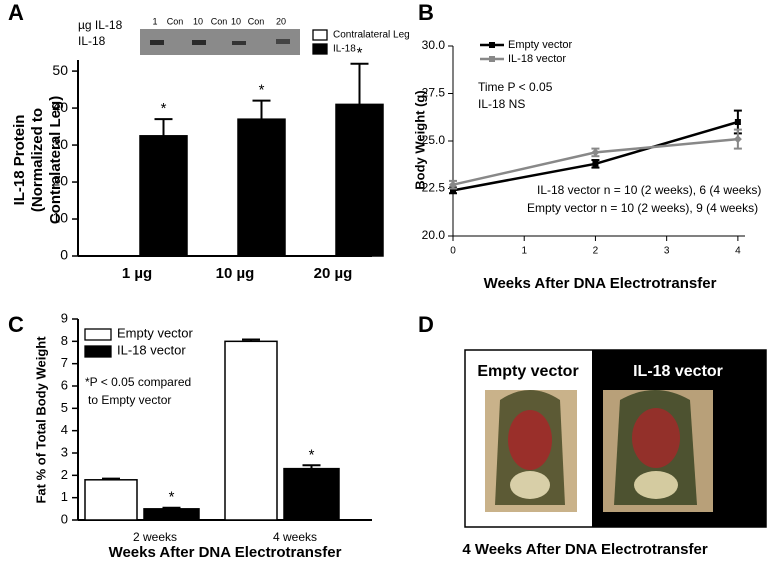  What do you see at coordinates (55, 160) in the screenshot?
I see `y-axis-label: Contralateral Leg)` at bounding box center [55, 160].